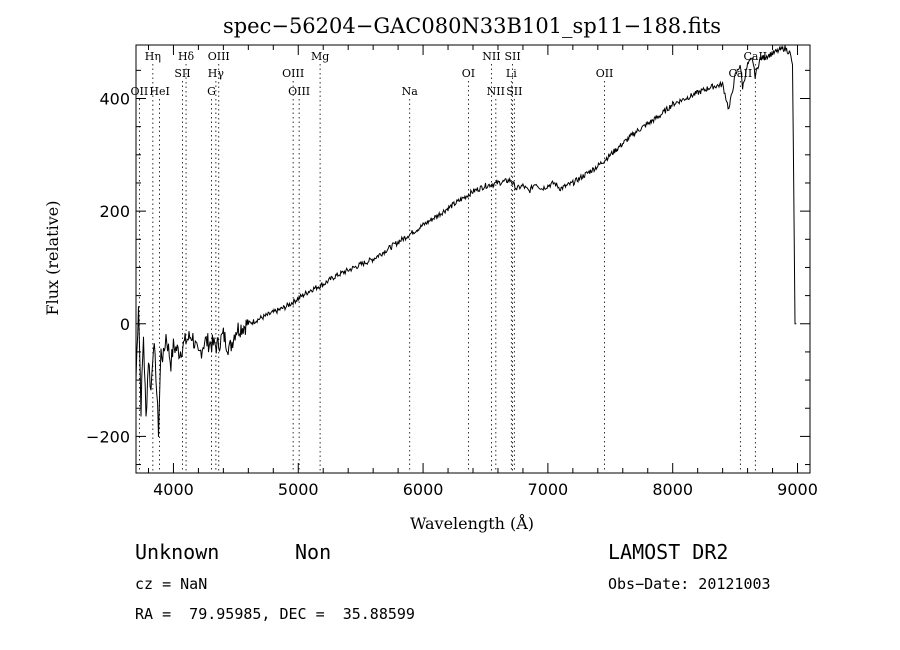 The image size is (900, 650). What do you see at coordinates (472, 523) in the screenshot?
I see `x-axis-label: Wavelength (Å)` at bounding box center [472, 523].